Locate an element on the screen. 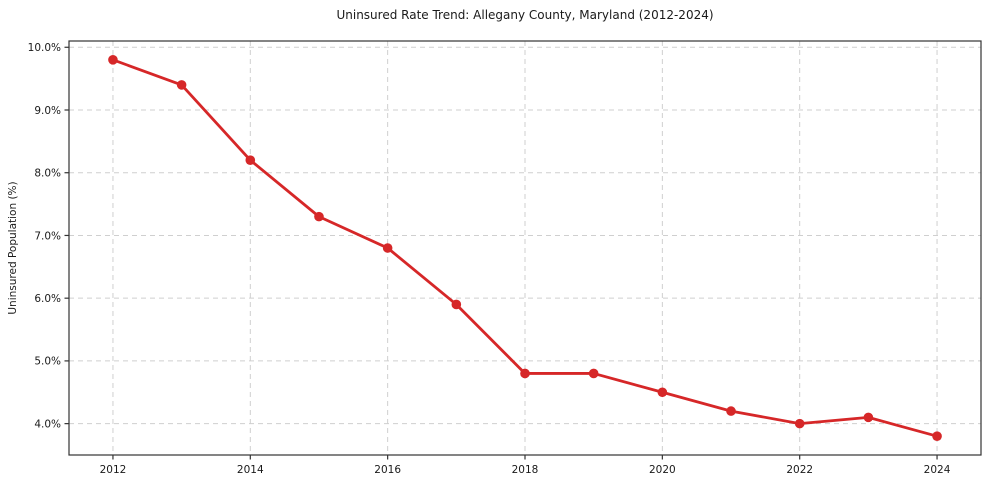  x-tick-label: 2022 is located at coordinates (799, 470).